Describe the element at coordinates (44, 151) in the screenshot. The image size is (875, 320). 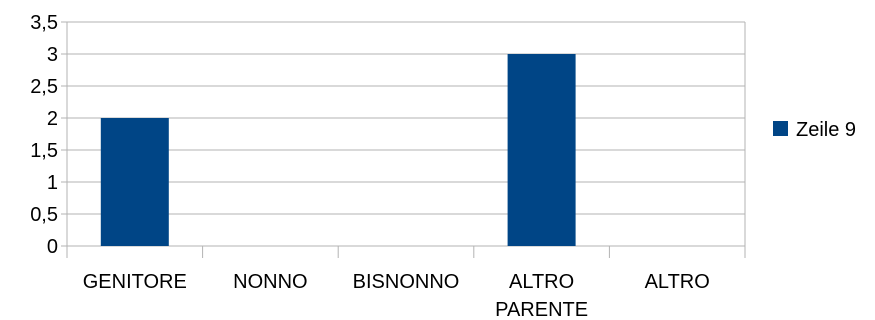
I see `y-tick-label: 1,5` at that location.